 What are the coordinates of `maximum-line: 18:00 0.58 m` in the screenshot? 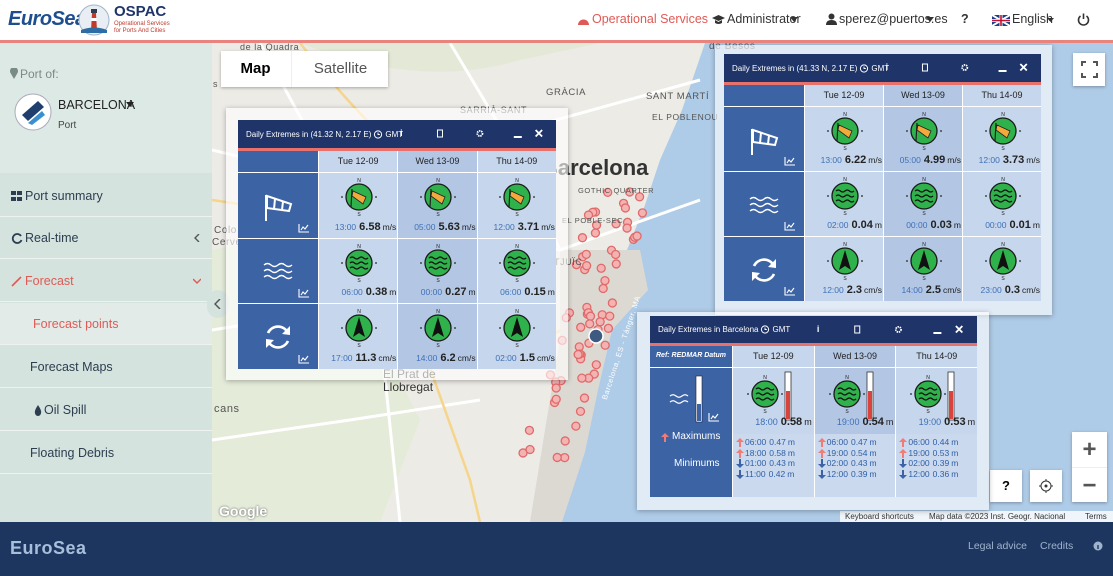 It's located at (770, 453).